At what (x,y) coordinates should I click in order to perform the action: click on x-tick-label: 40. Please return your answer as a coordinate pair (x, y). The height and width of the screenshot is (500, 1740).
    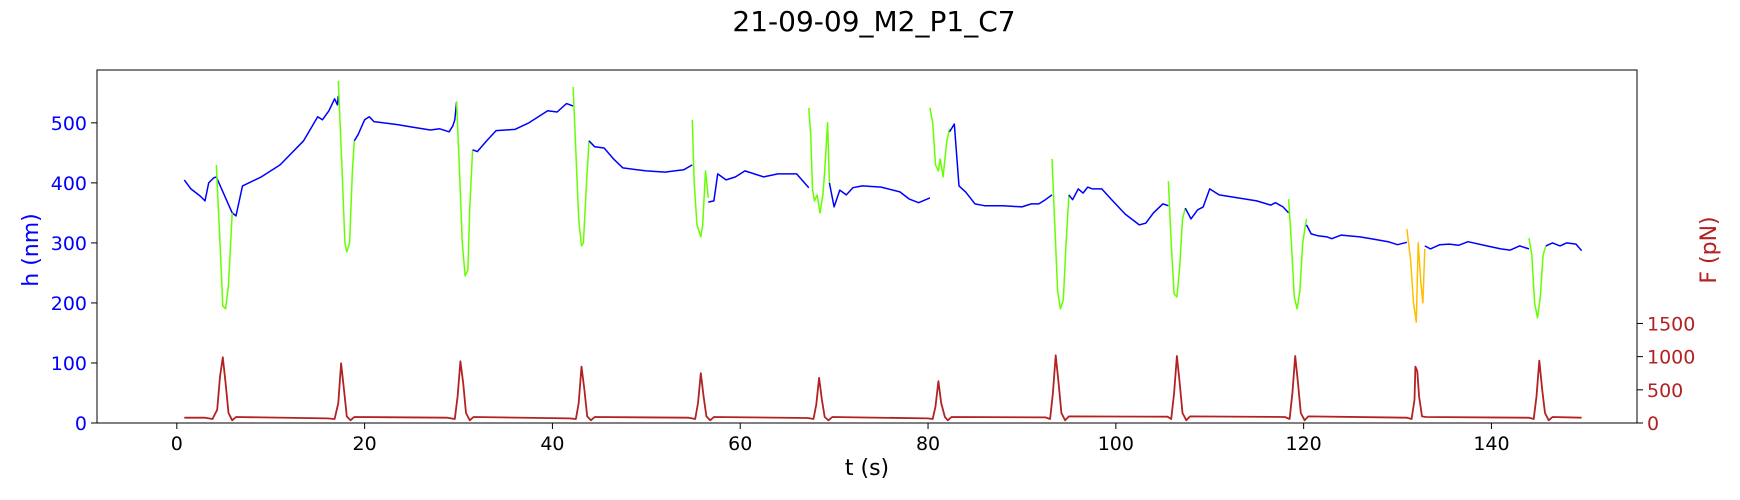
    Looking at the image, I should click on (552, 444).